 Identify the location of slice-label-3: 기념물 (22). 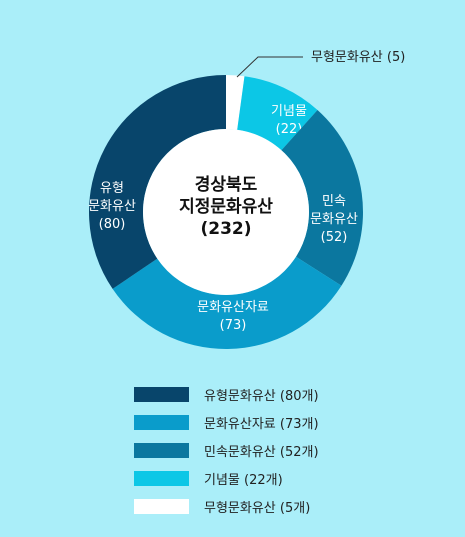
(289, 120).